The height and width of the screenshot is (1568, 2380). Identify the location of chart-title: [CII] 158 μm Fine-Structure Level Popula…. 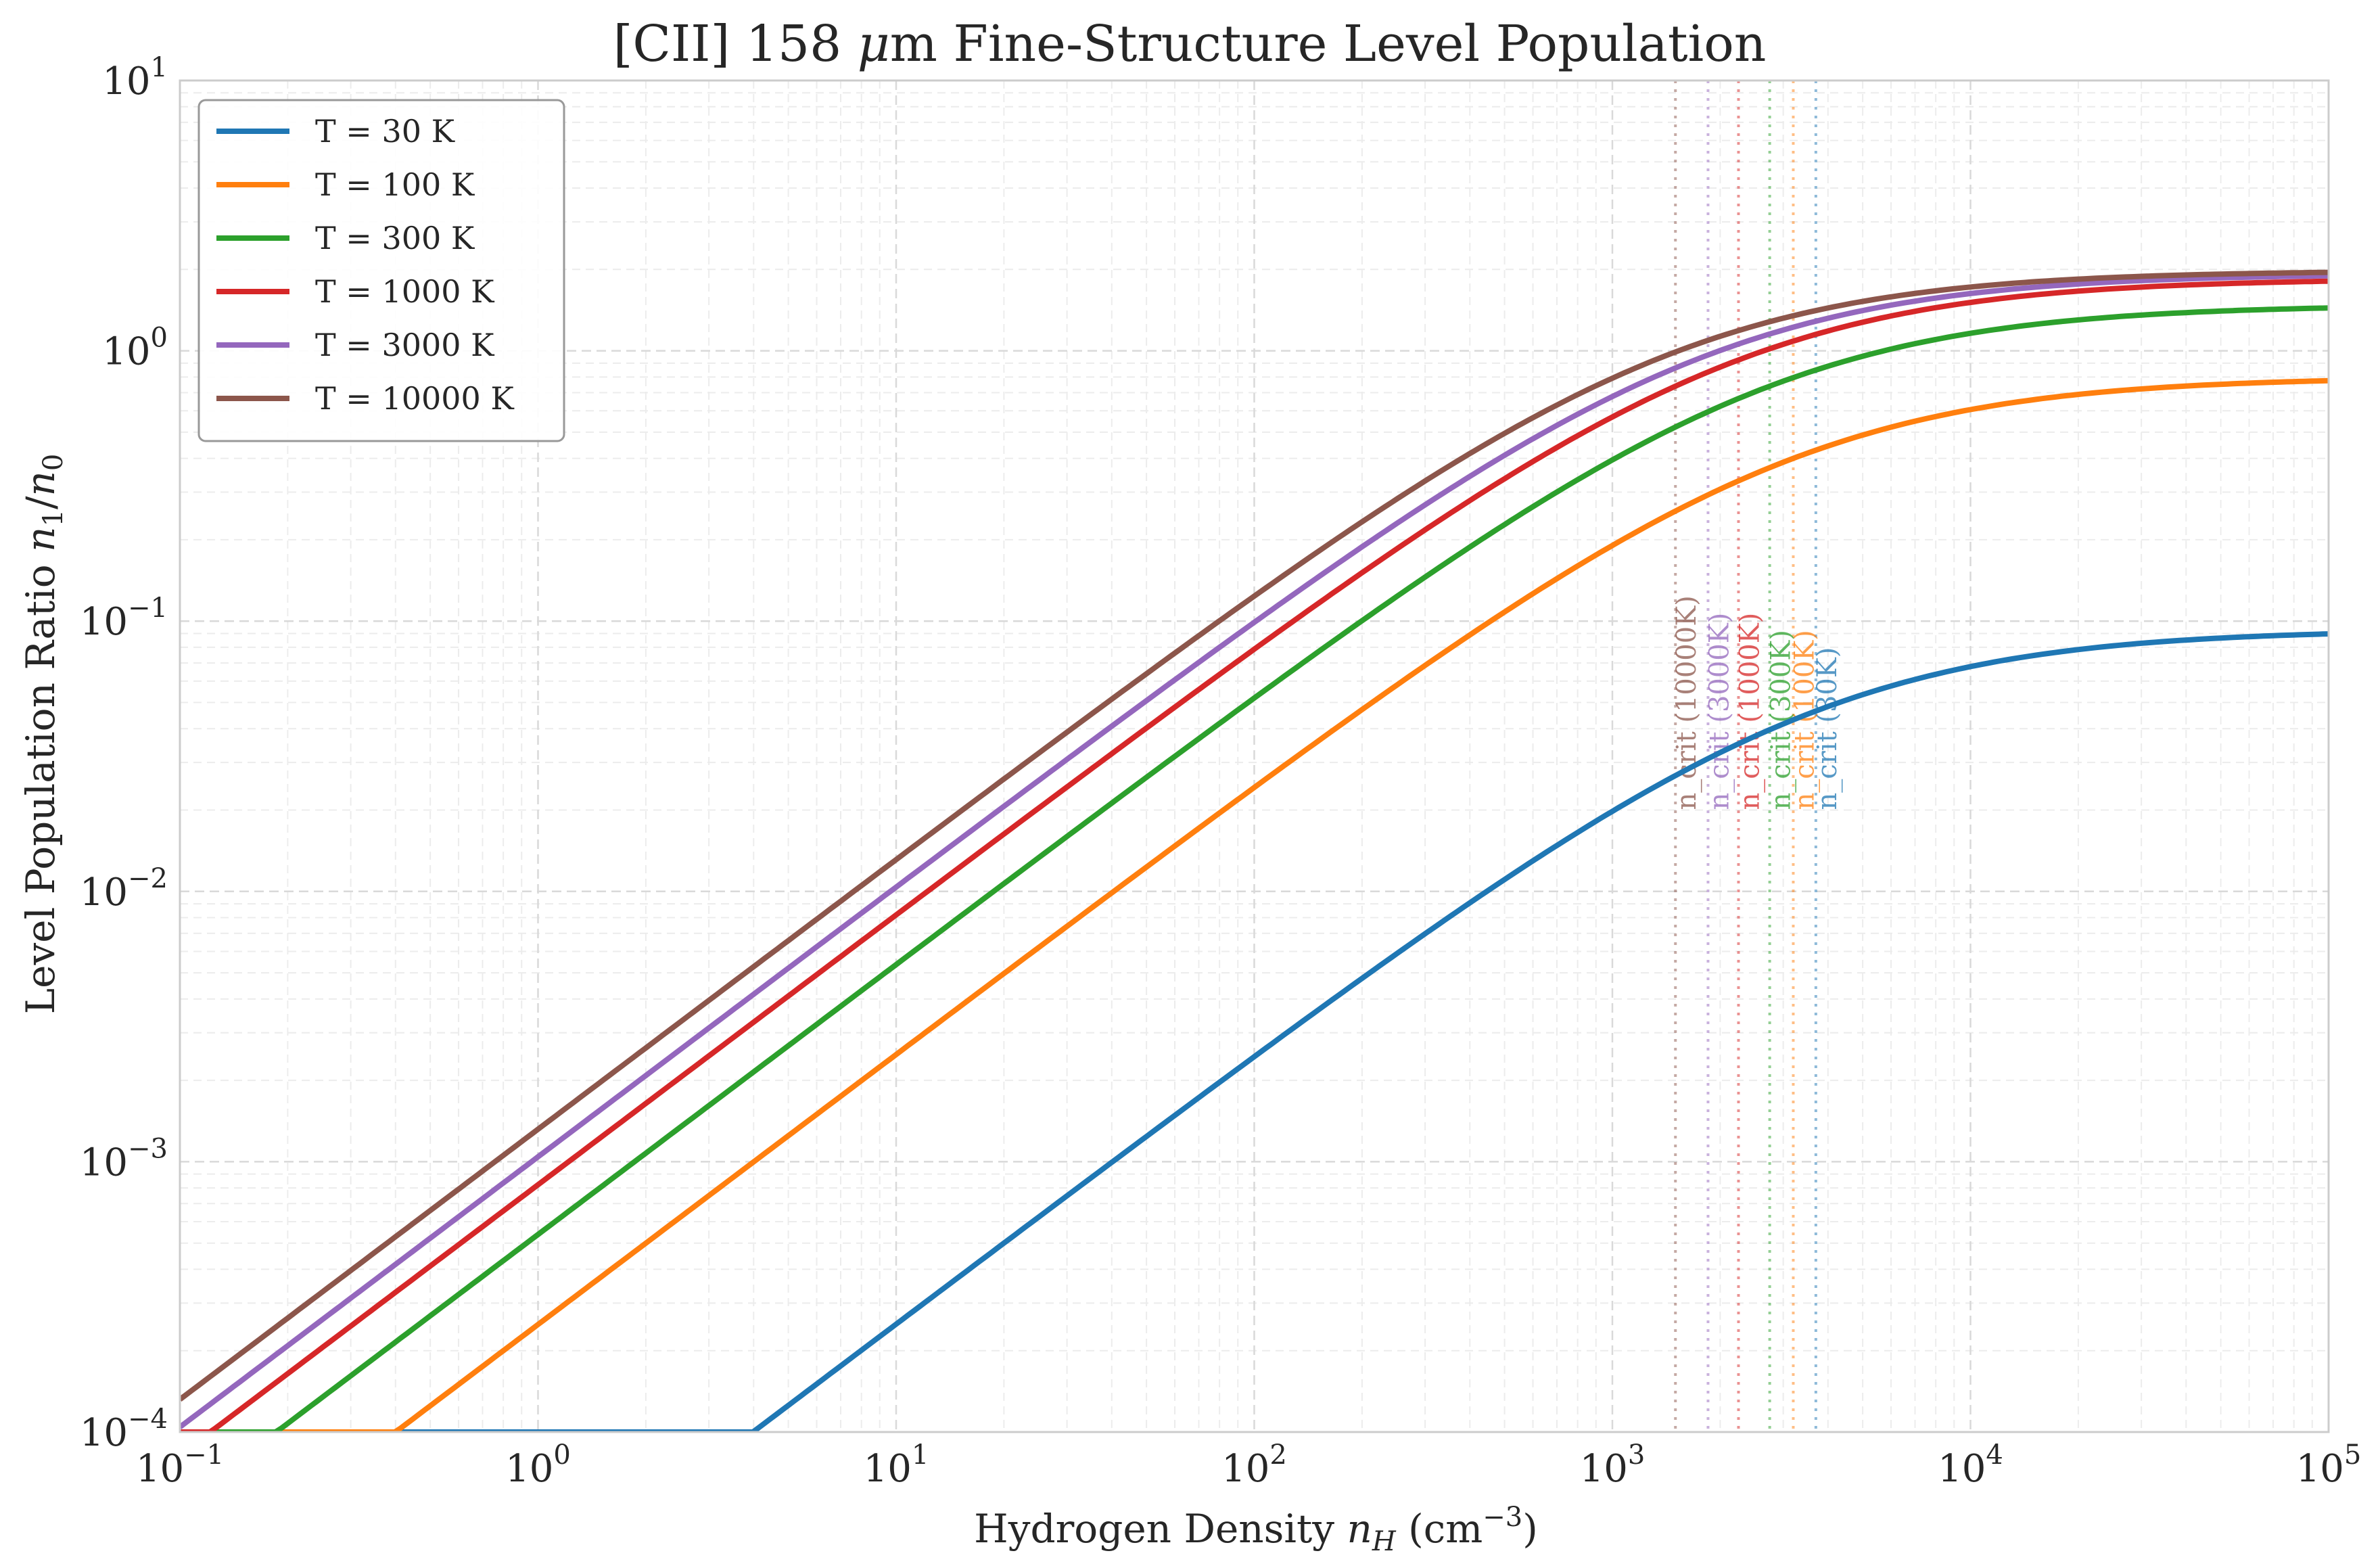
(1190, 44).